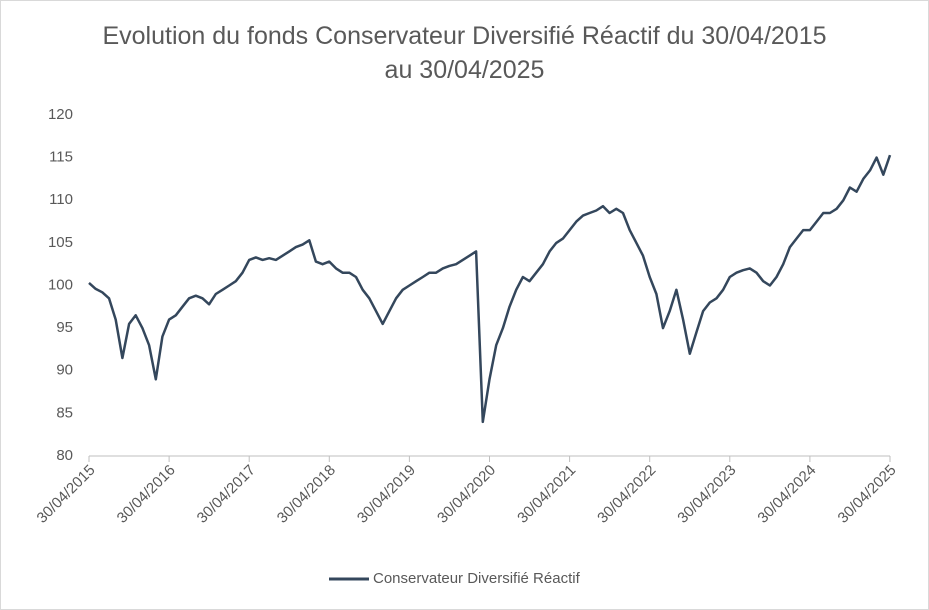  Describe the element at coordinates (386, 494) in the screenshot. I see `x-tick-label: 30/04/2019` at that location.